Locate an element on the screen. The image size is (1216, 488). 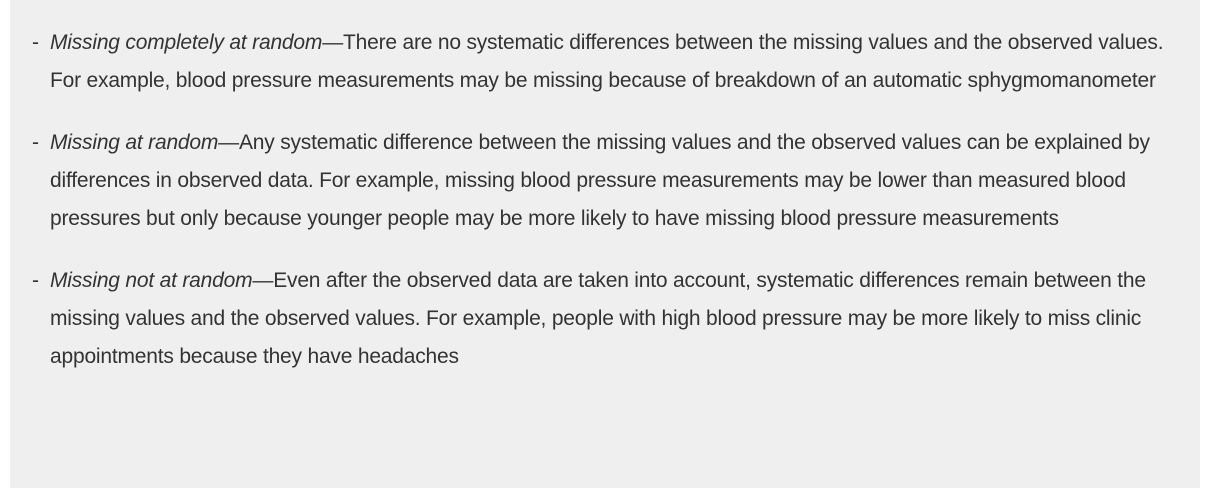
term-label: Missing completely at random is located at coordinates (186, 42).